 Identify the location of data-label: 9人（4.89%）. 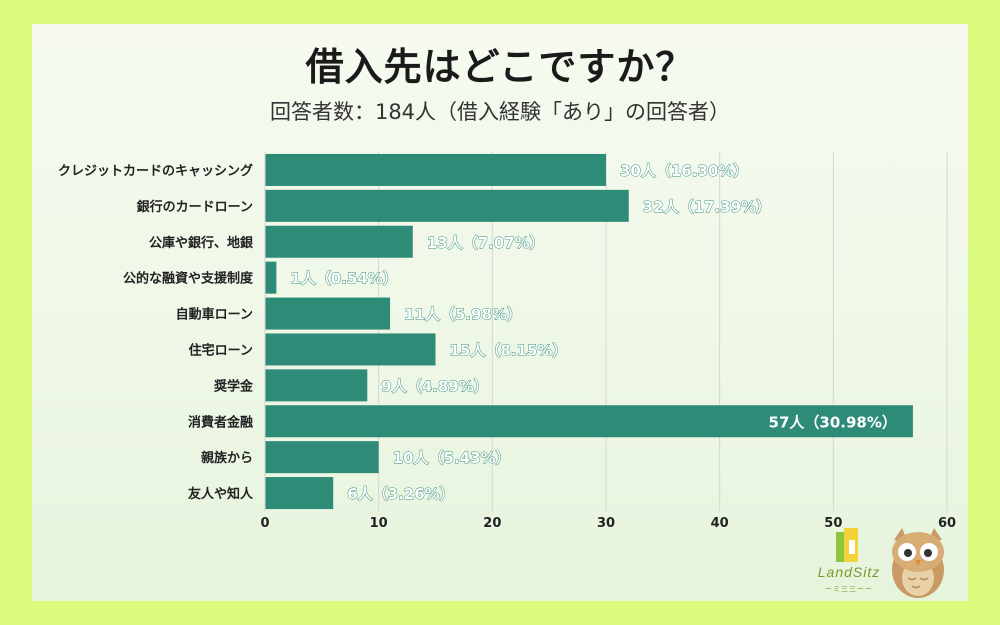
(434, 386).